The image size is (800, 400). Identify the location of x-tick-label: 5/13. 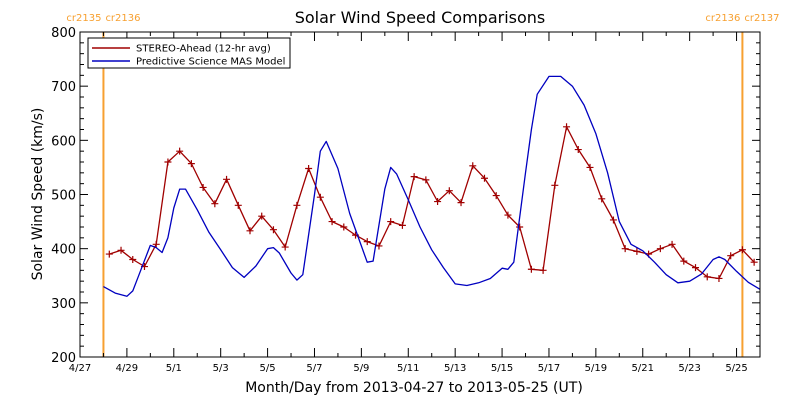
(455, 368).